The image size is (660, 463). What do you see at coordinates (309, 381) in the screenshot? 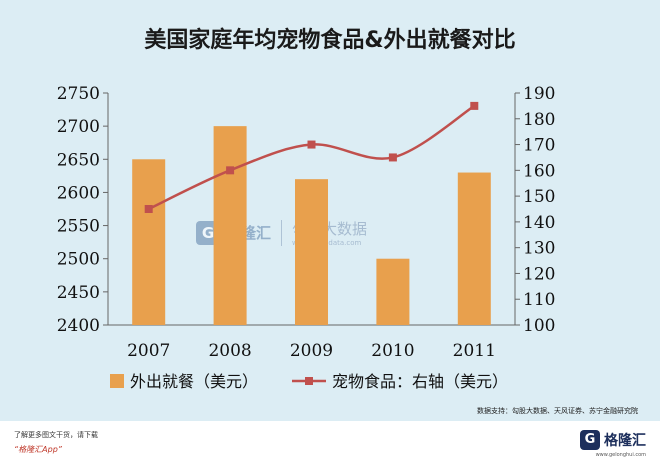
I see `legend-swatch-marker` at bounding box center [309, 381].